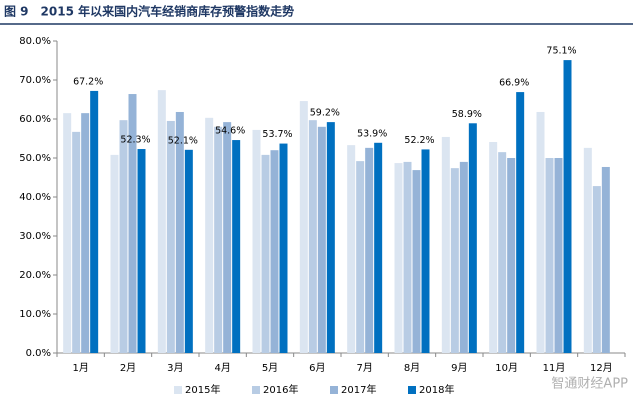  Describe the element at coordinates (80, 368) in the screenshot. I see `x-tick-label: 1月` at that location.